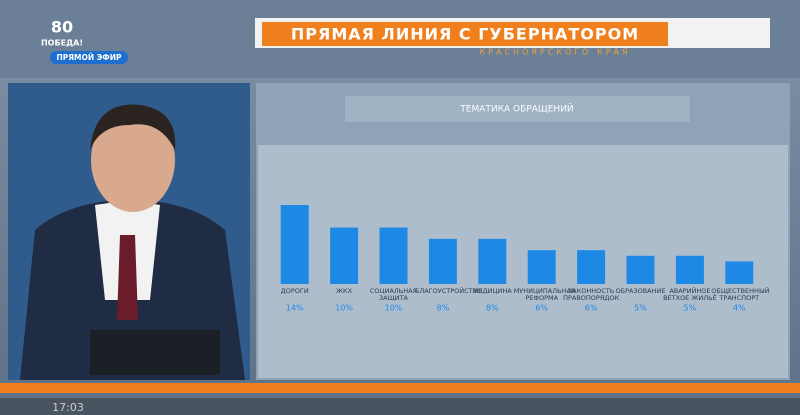 The width and height of the screenshot is (800, 415). I want to click on category-label: МУНИЦИПАЛЬНАЯ РЕФОРМА, so click(544, 294).